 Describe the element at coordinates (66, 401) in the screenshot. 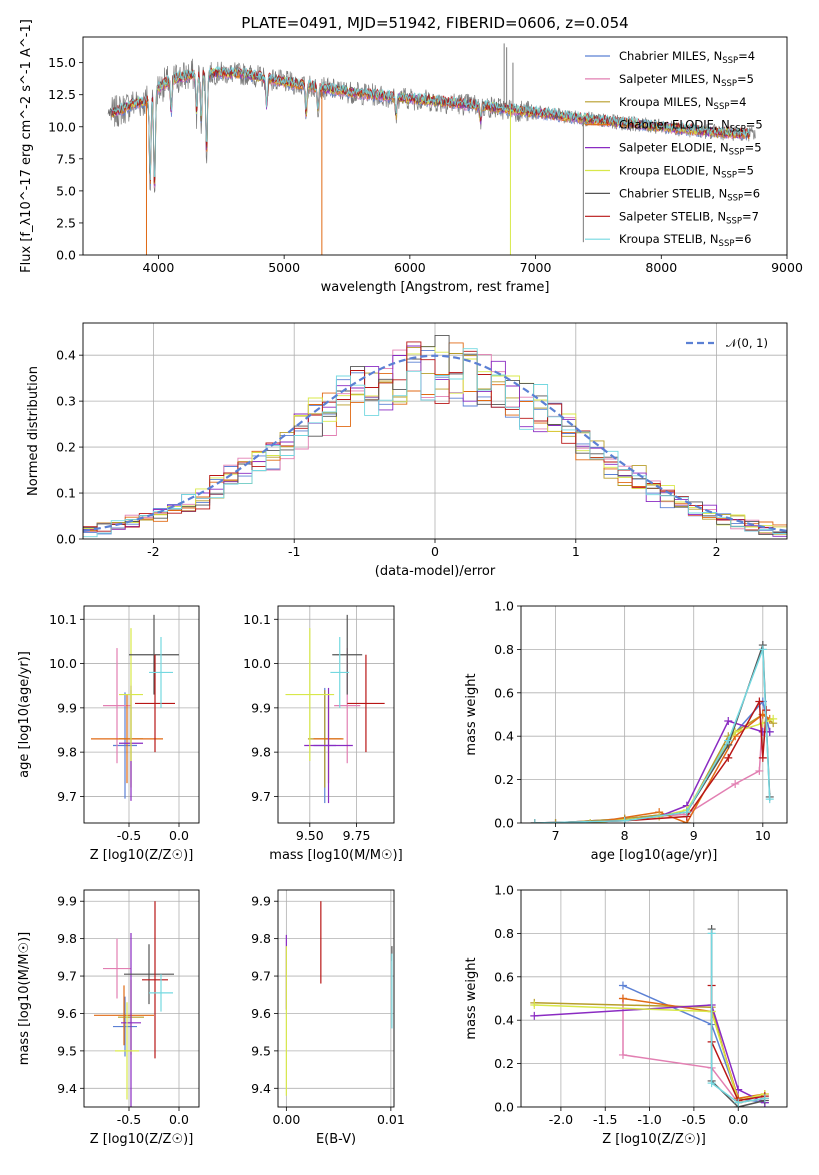

I see `y-tick-label: 0.3` at that location.